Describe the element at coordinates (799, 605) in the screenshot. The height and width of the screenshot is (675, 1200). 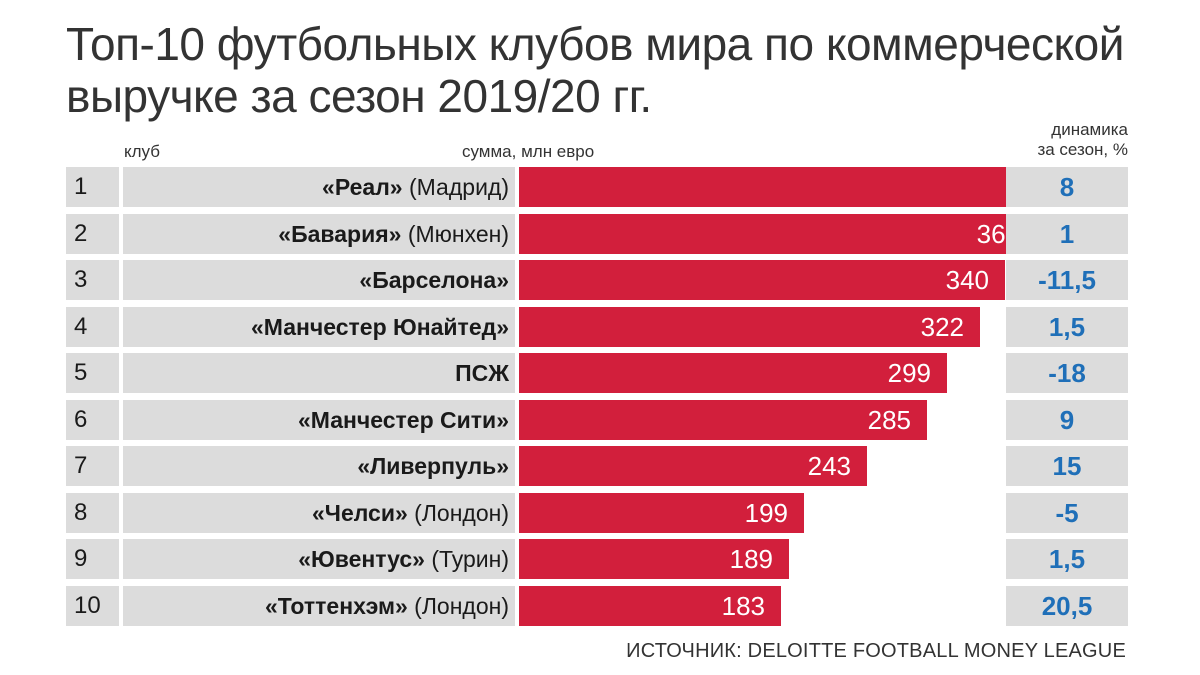
I see `bar-area: 183` at that location.